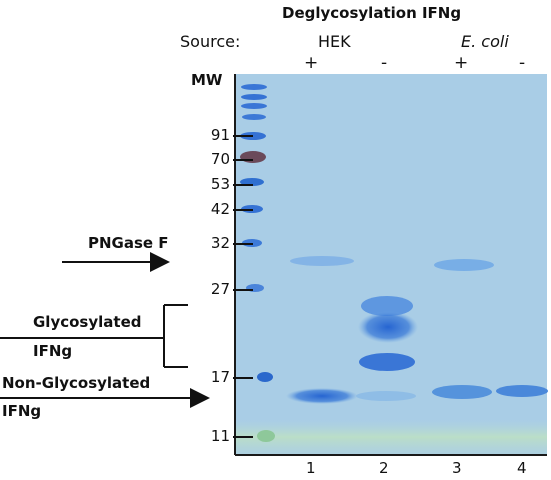 The height and width of the screenshot is (480, 551). I want to click on lane-4-treatment: -, so click(522, 63).